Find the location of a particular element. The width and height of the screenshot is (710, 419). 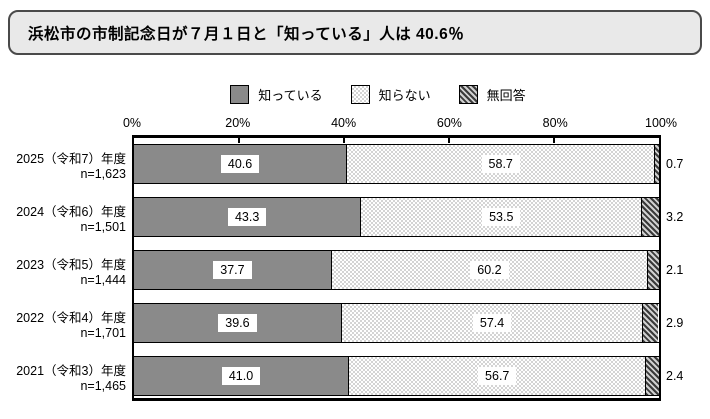

x-axis-tick-label: 80% is located at coordinates (555, 123).